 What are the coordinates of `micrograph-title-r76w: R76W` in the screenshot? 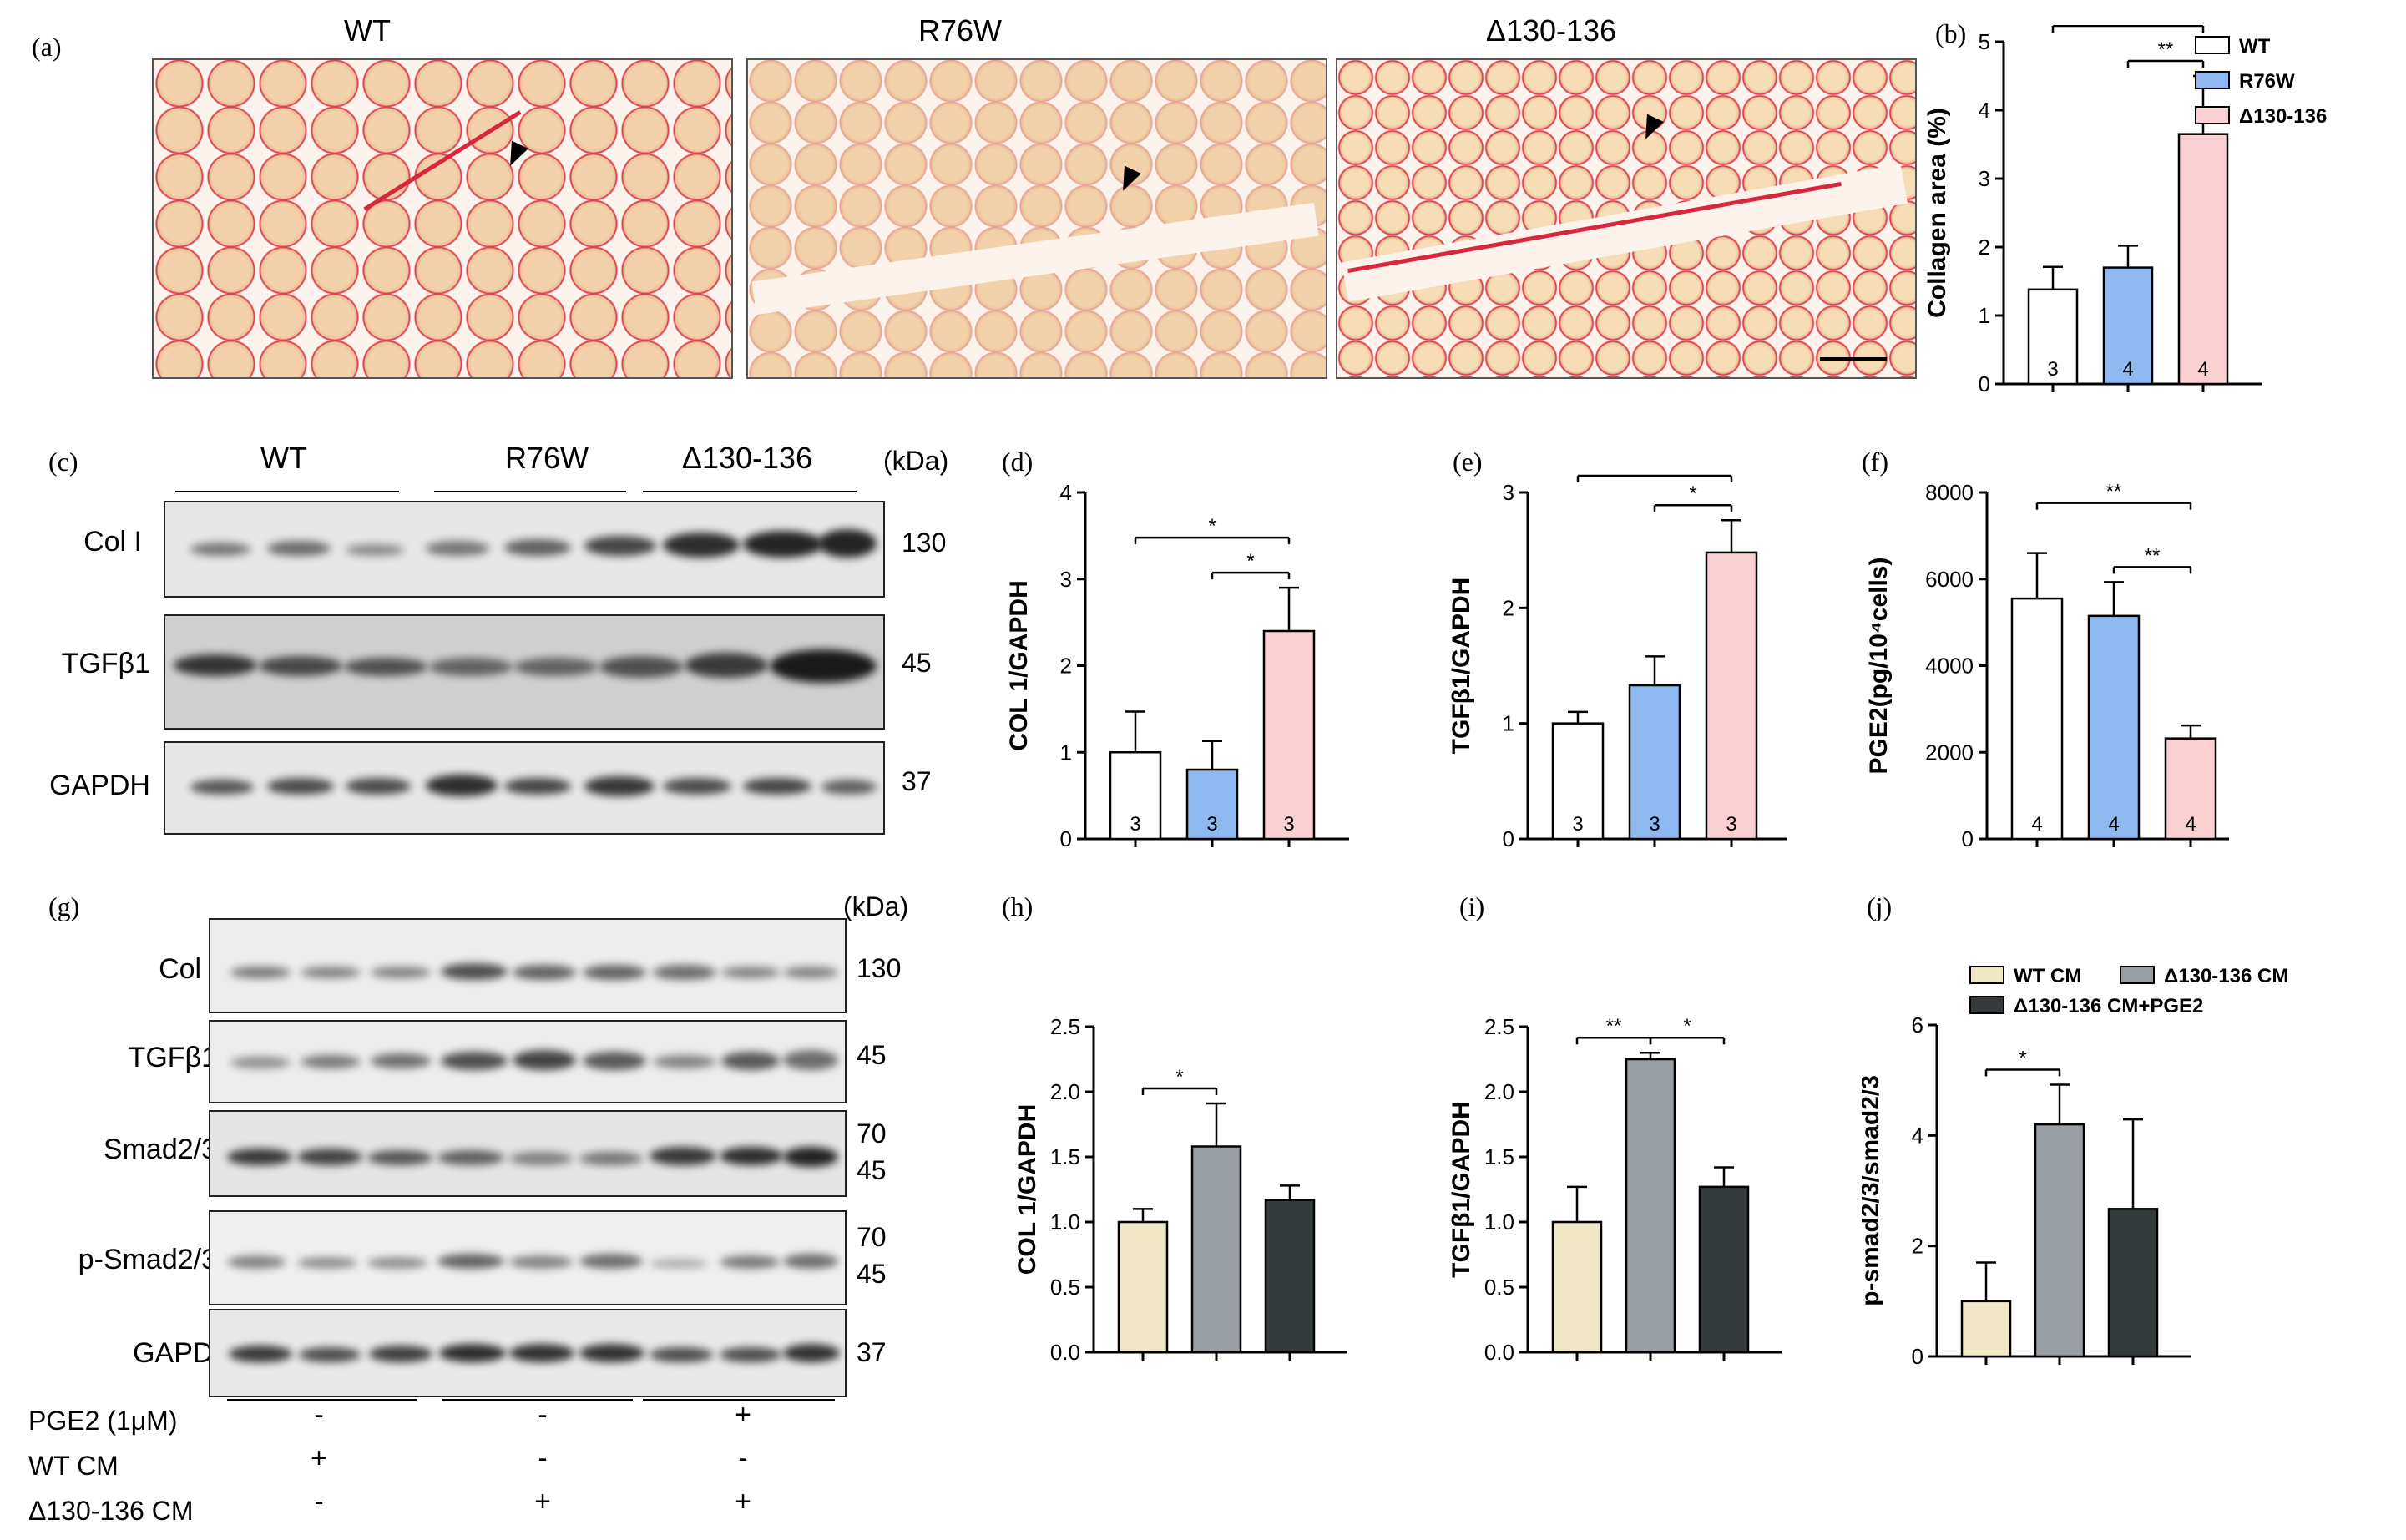 It's located at (960, 30).